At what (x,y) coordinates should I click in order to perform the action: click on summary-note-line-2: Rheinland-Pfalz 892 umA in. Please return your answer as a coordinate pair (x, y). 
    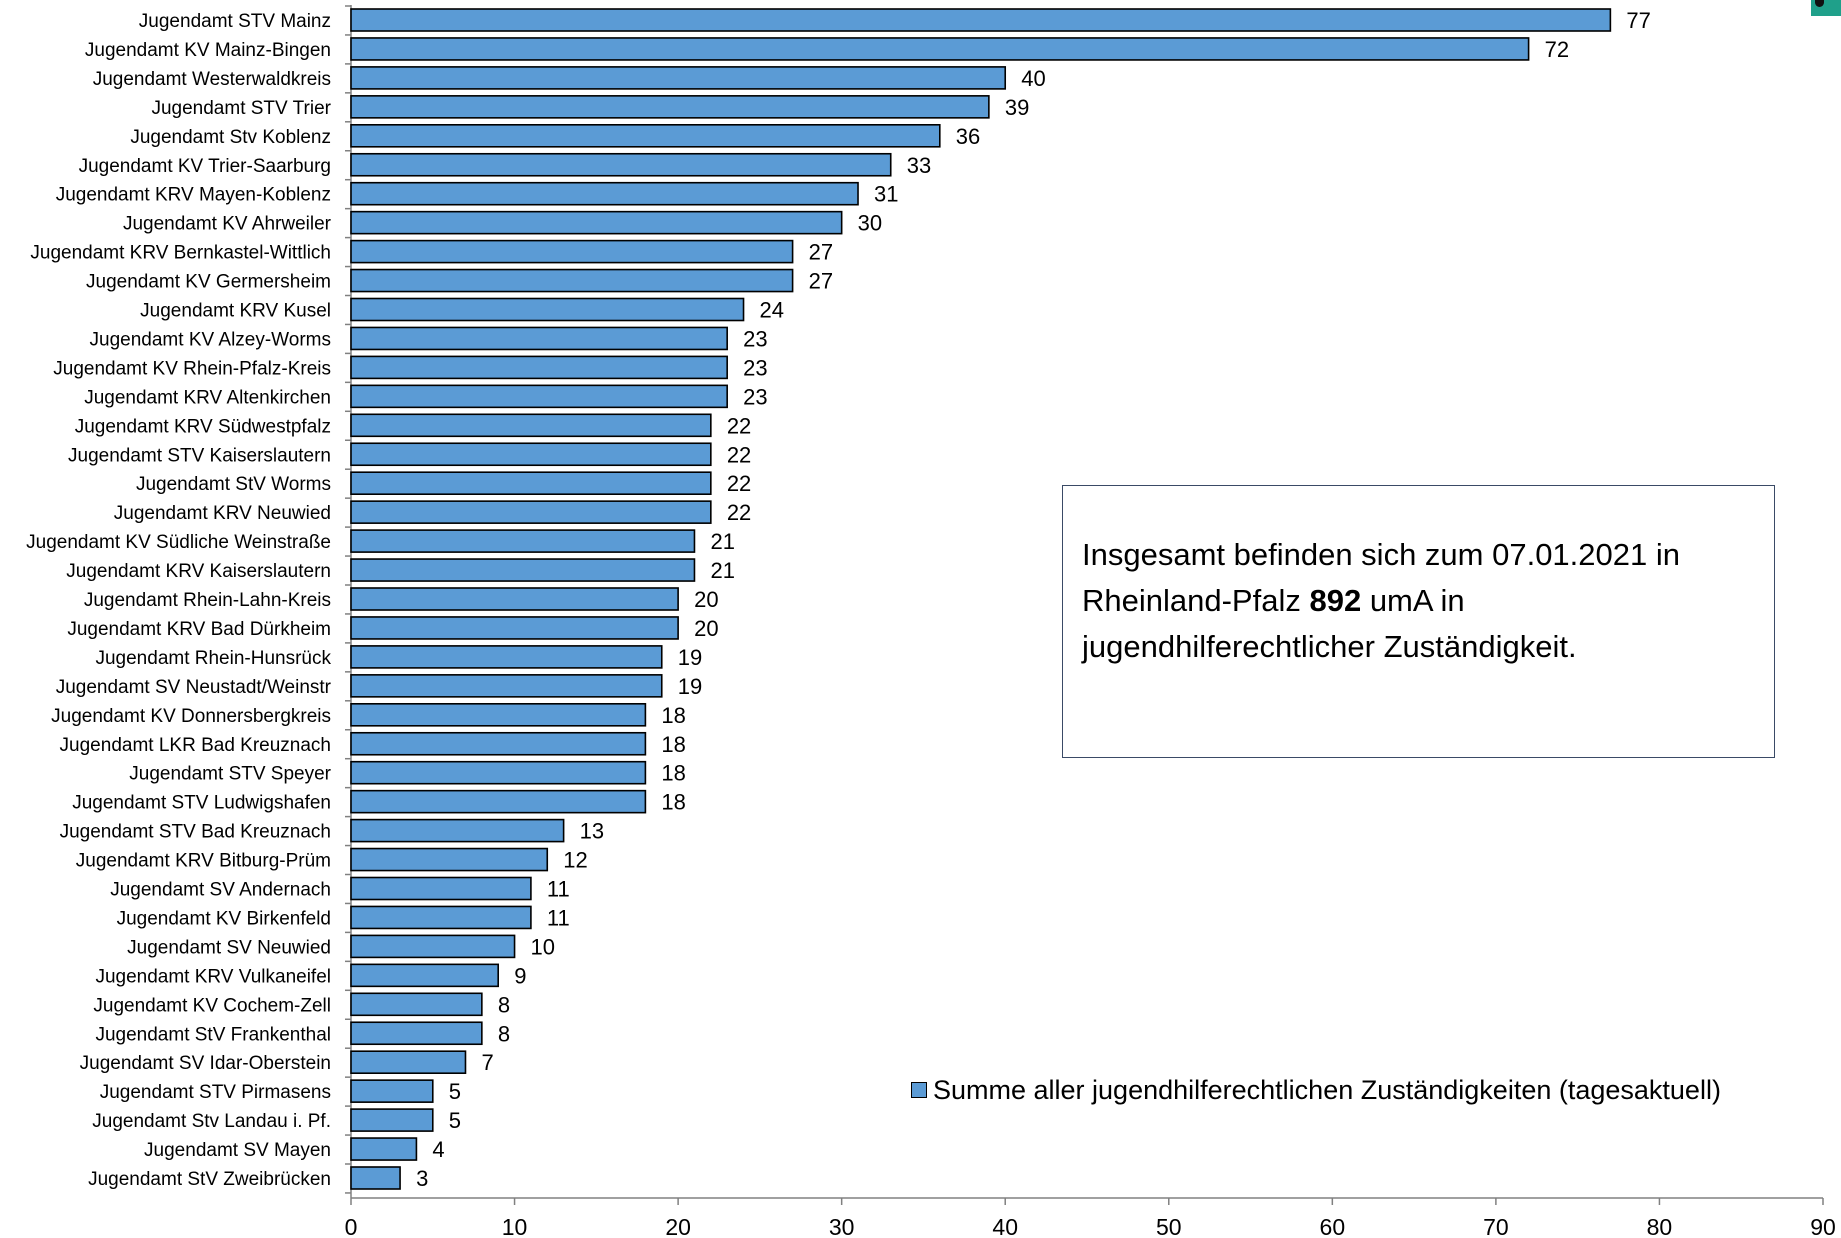
    Looking at the image, I should click on (1418, 601).